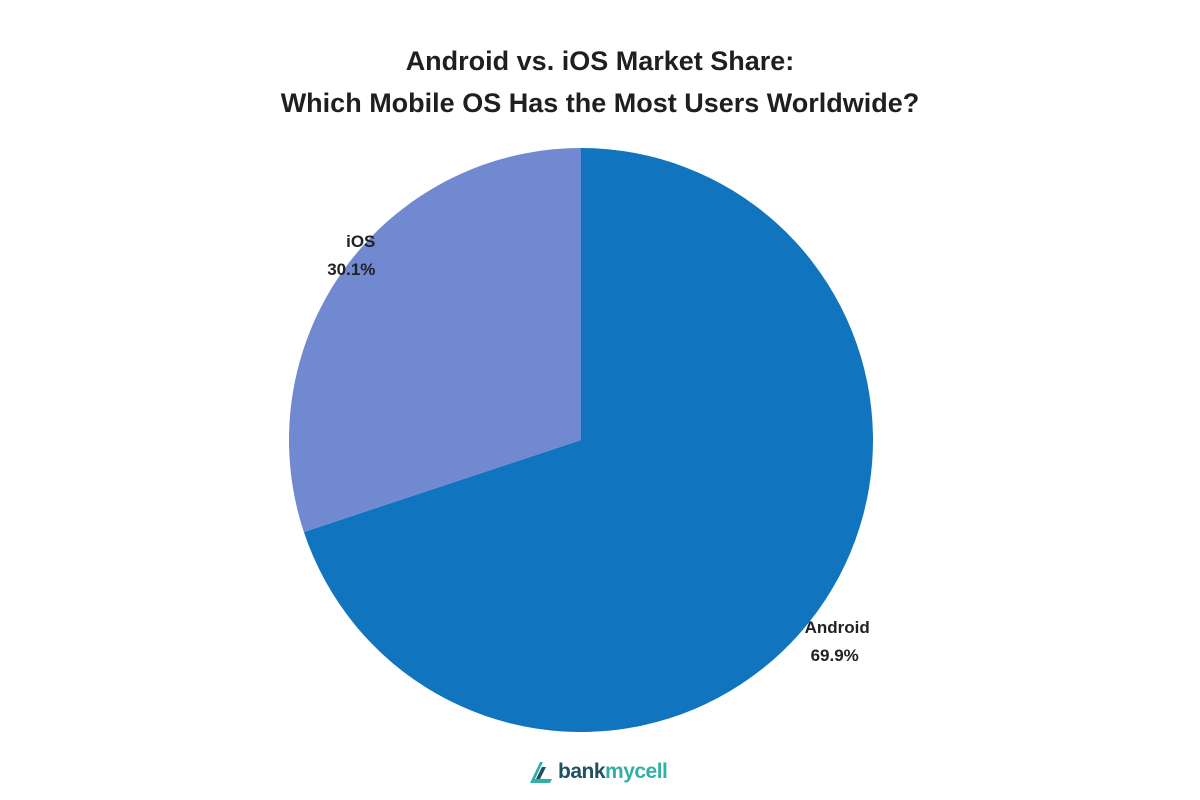 The height and width of the screenshot is (800, 1200). I want to click on pie-slice-ios, so click(435, 340).